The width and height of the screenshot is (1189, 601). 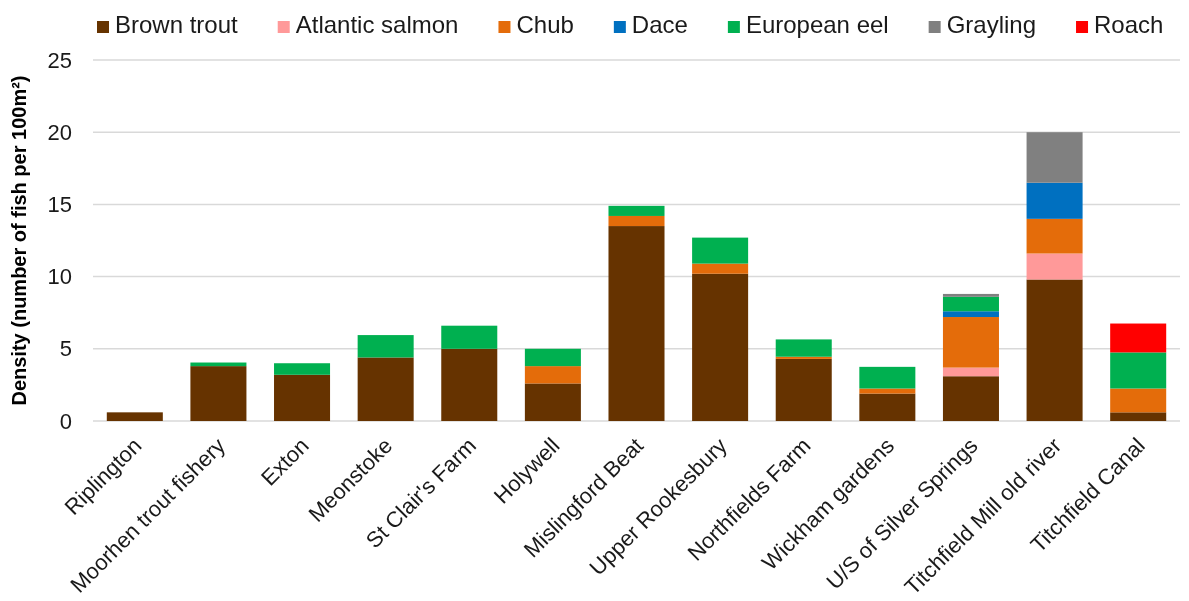 What do you see at coordinates (177, 25) in the screenshot?
I see `legend-label: Brown trout` at bounding box center [177, 25].